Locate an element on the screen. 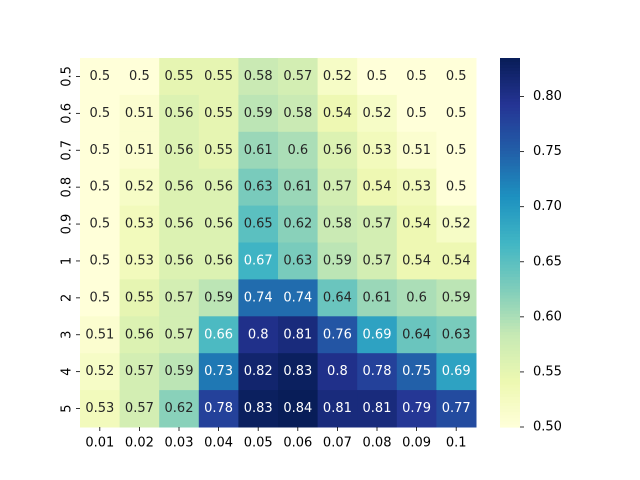 The image size is (640, 480). cell-value-label: 0.75 is located at coordinates (416, 371).